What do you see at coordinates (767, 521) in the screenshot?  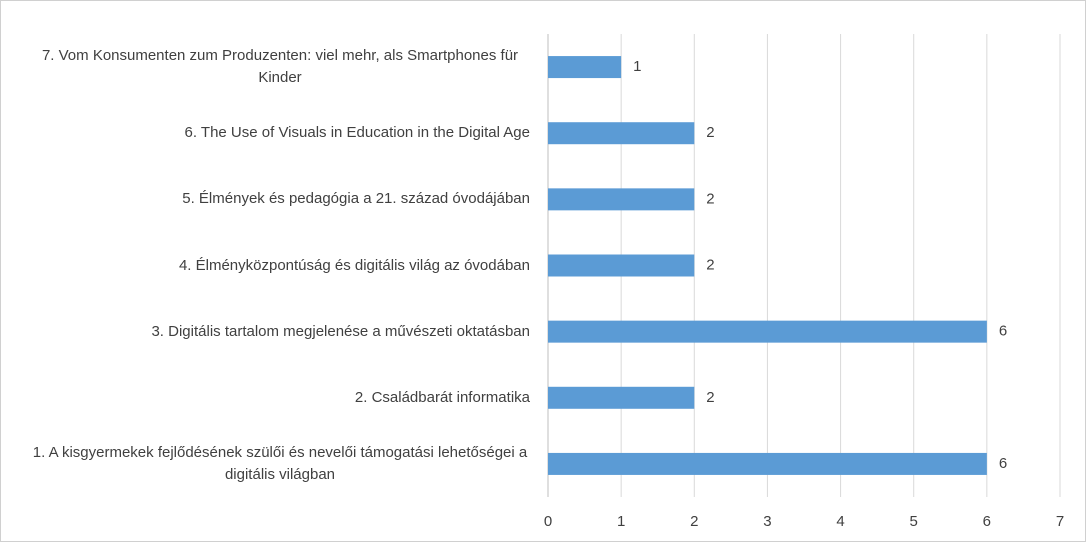 I see `x-tick-label: 3` at bounding box center [767, 521].